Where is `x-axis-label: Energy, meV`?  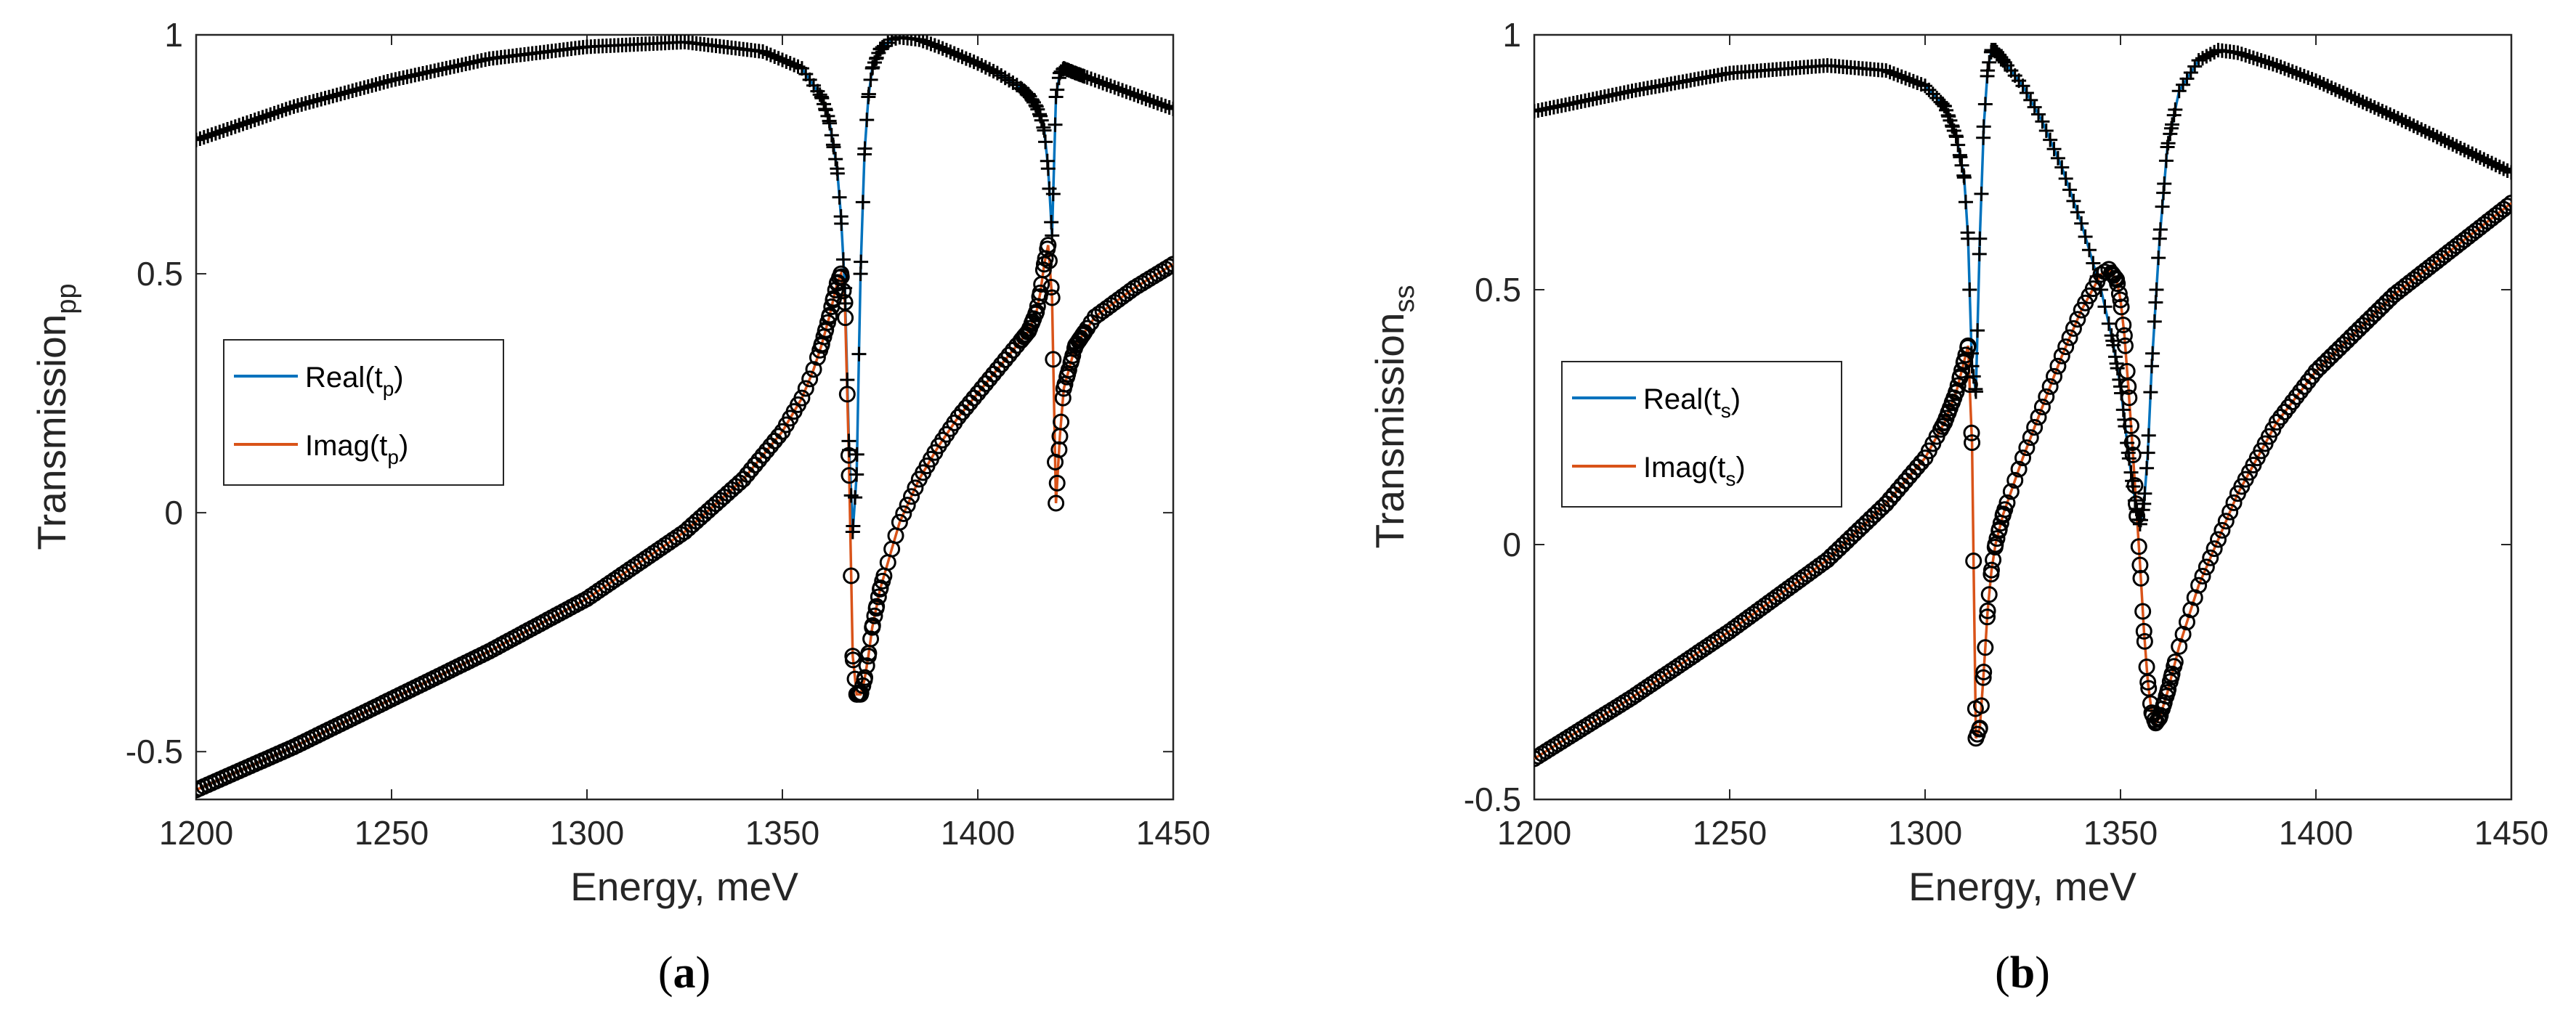
x-axis-label: Energy, meV is located at coordinates (2022, 886).